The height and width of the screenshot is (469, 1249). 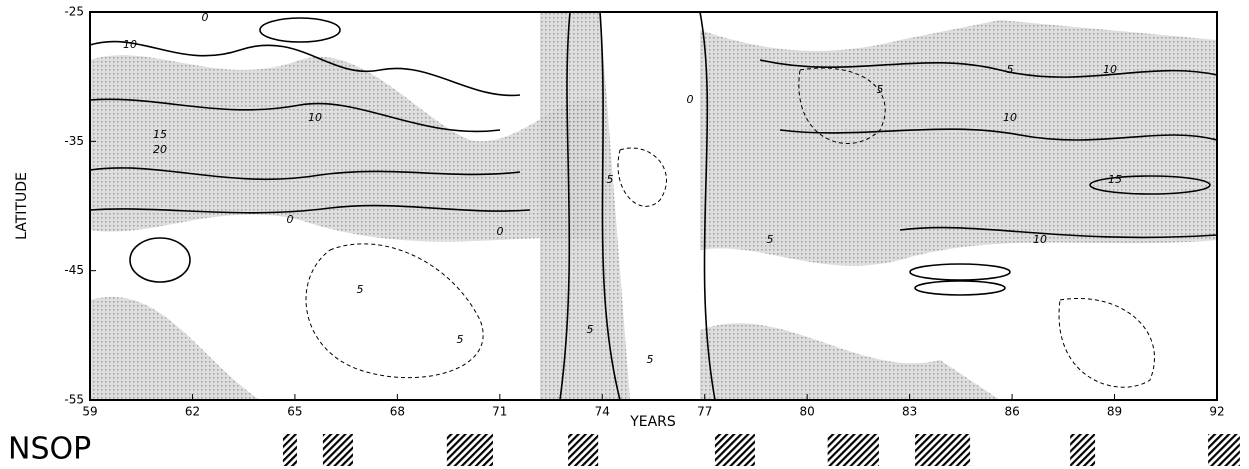 I want to click on x-tick-label: 68, so click(x=397, y=412).